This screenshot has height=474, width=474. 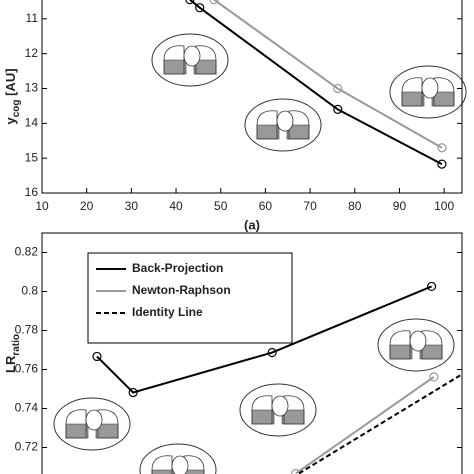 I want to click on y-tick-label: 15, so click(x=32, y=157).